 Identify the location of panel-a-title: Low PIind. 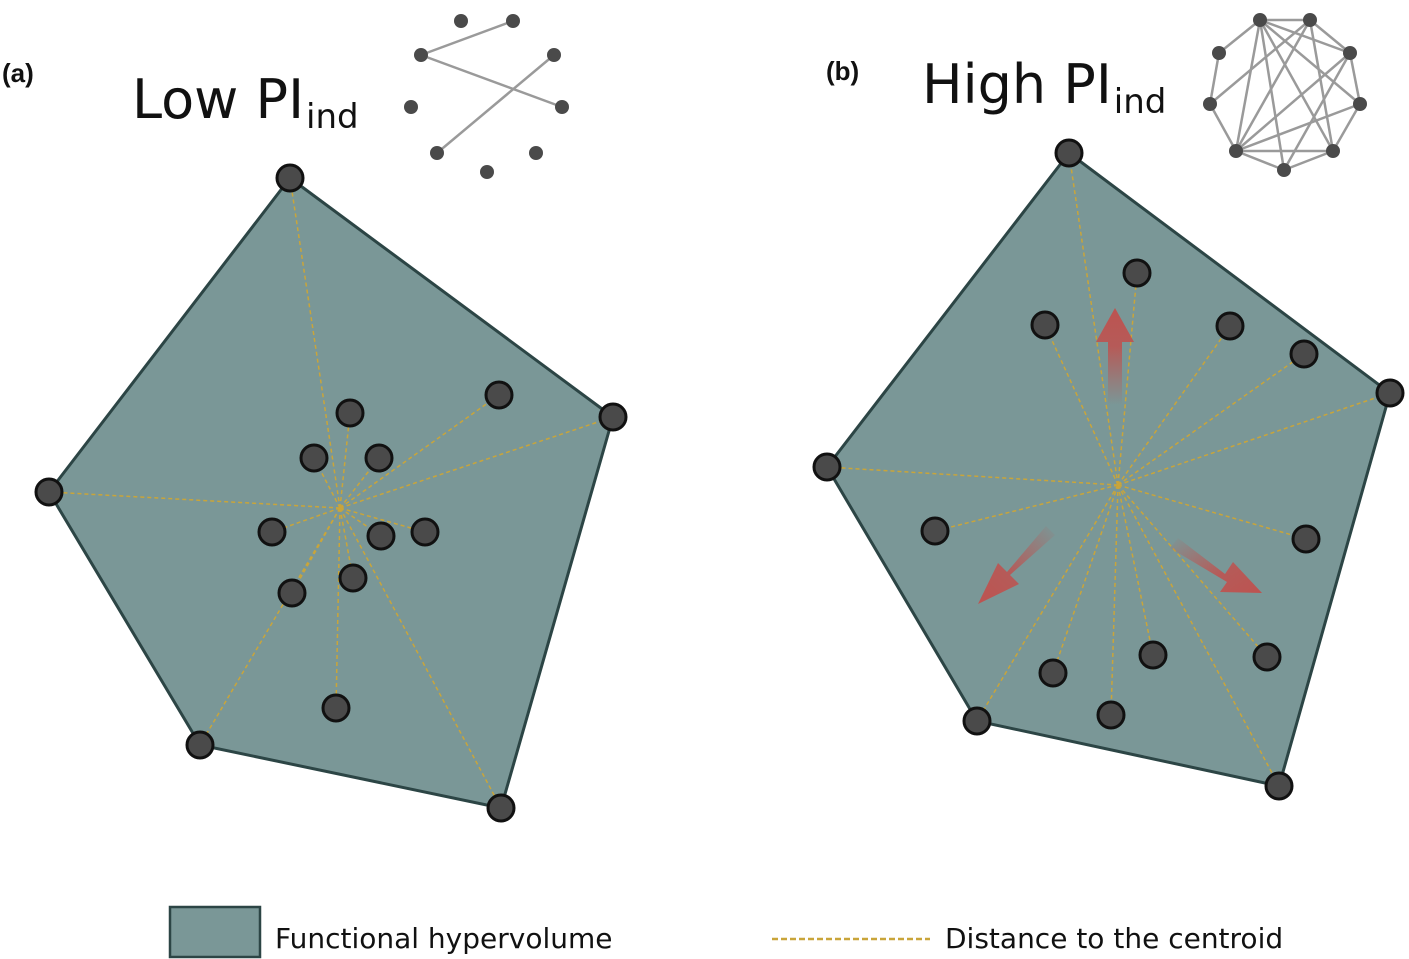
(245, 102).